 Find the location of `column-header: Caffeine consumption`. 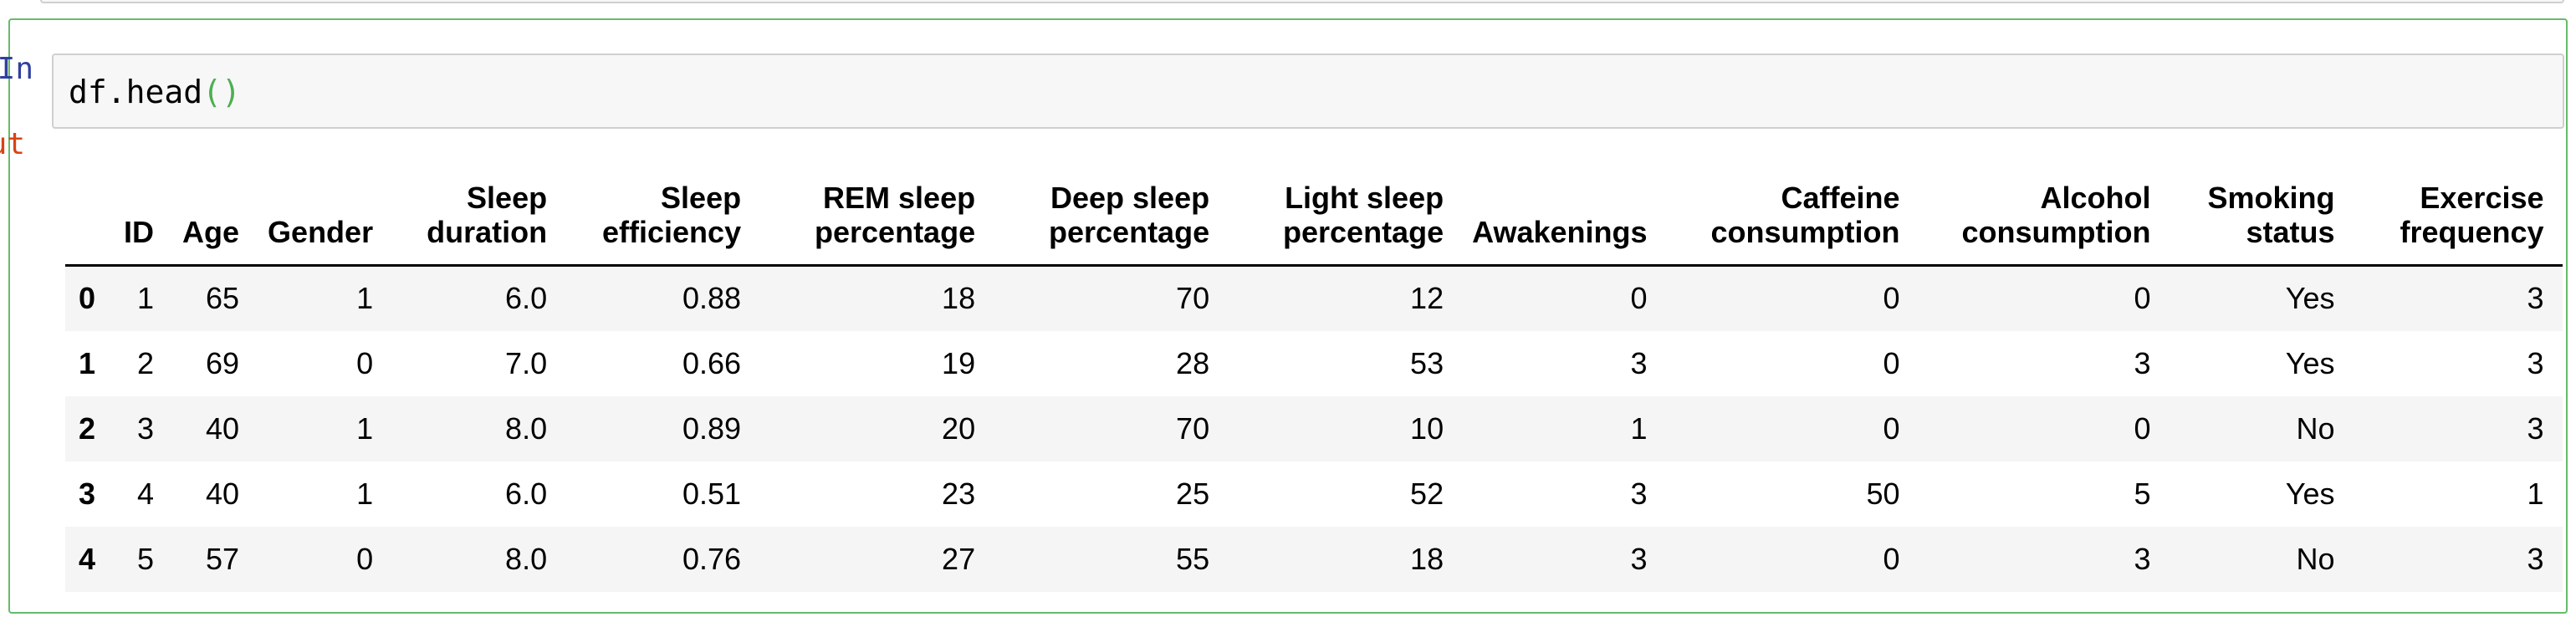

column-header: Caffeine consumption is located at coordinates (1792, 224).